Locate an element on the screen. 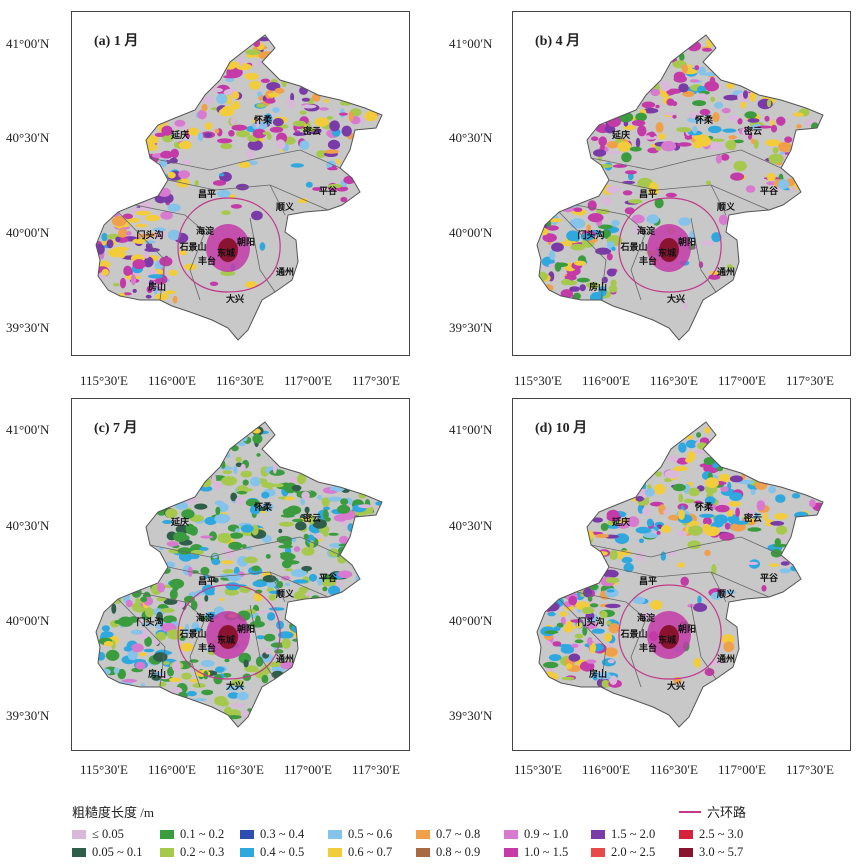 The width and height of the screenshot is (867, 866). beijing-boundary is located at coordinates (239, 187).